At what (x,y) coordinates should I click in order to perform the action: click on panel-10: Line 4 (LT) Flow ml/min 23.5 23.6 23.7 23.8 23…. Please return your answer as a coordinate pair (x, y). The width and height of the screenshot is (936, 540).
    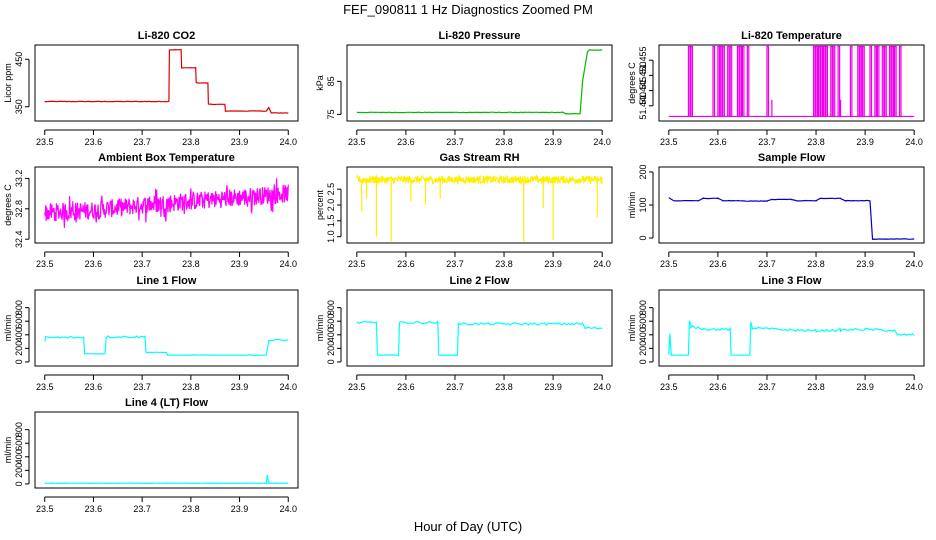
    Looking at the image, I should click on (151, 455).